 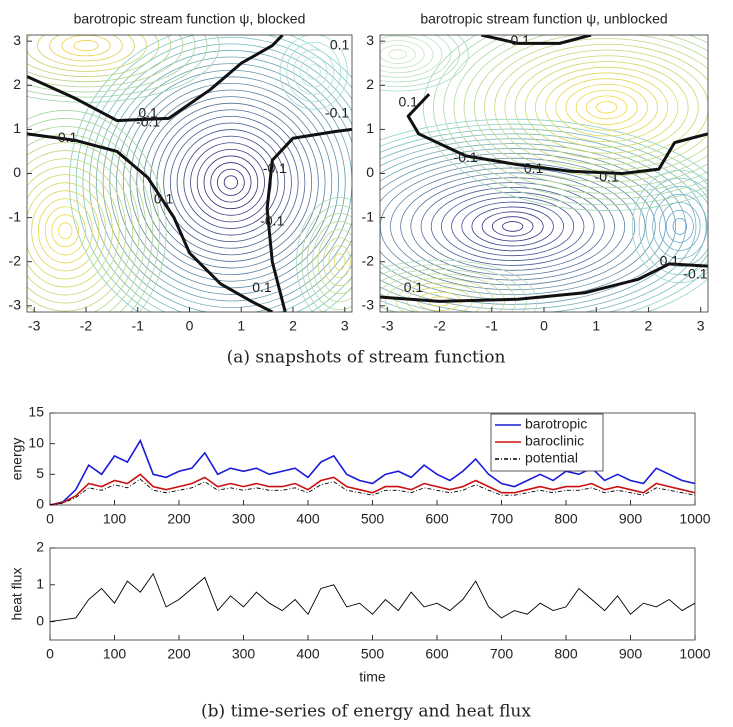 I want to click on y-tick-label: 10, so click(x=36, y=442).